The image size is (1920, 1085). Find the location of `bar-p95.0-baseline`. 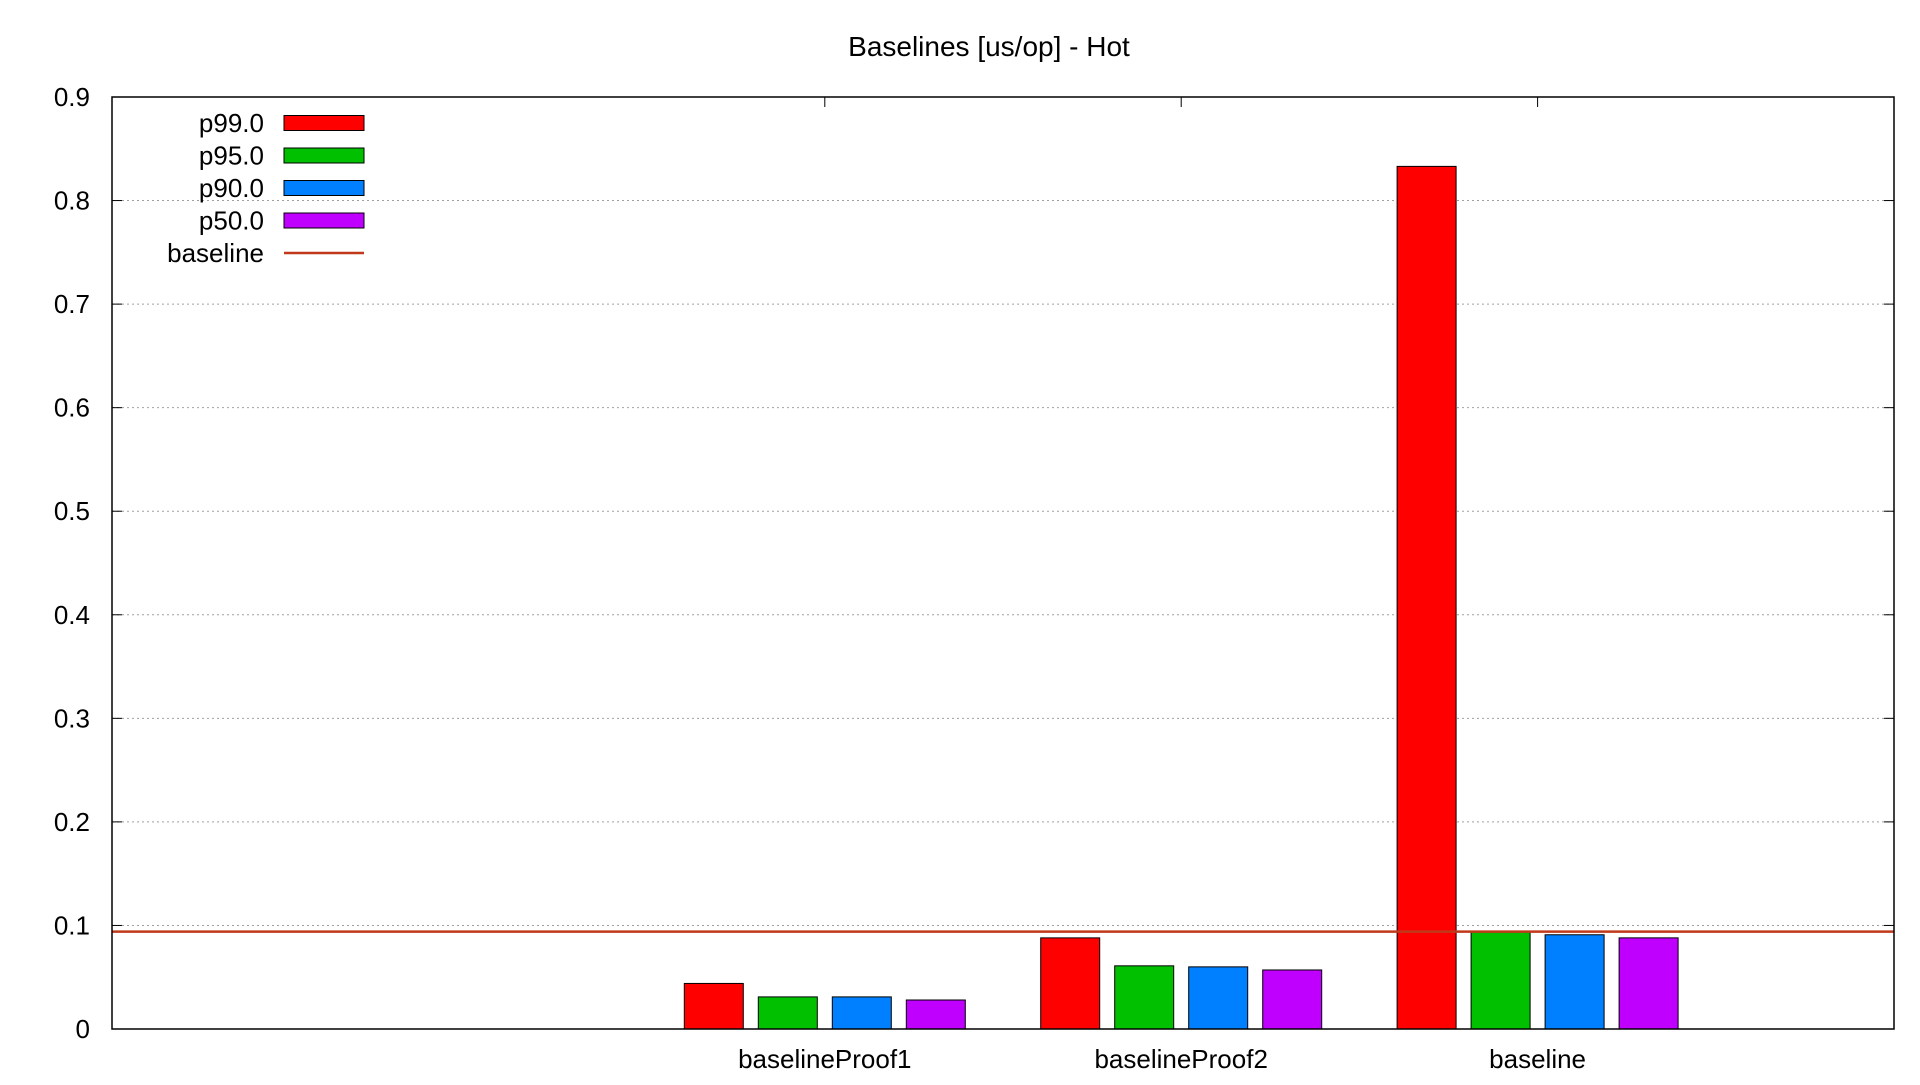

bar-p95.0-baseline is located at coordinates (1500, 980).